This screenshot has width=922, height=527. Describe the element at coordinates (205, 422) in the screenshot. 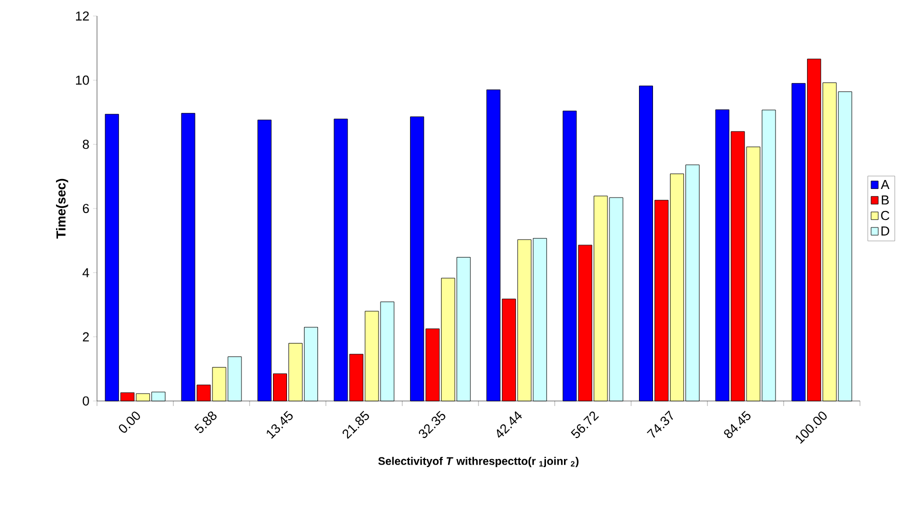

I see `x-tick-label: 5.88` at that location.